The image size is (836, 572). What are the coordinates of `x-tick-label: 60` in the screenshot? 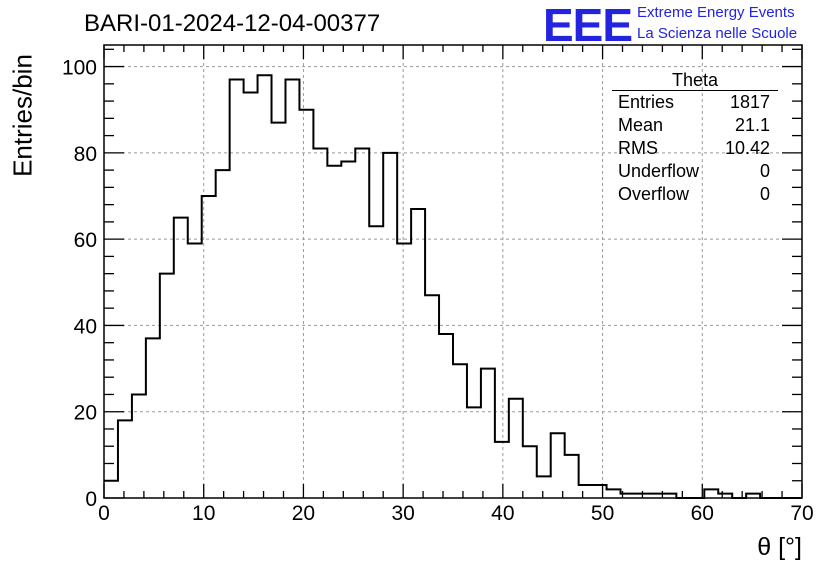 It's located at (702, 513).